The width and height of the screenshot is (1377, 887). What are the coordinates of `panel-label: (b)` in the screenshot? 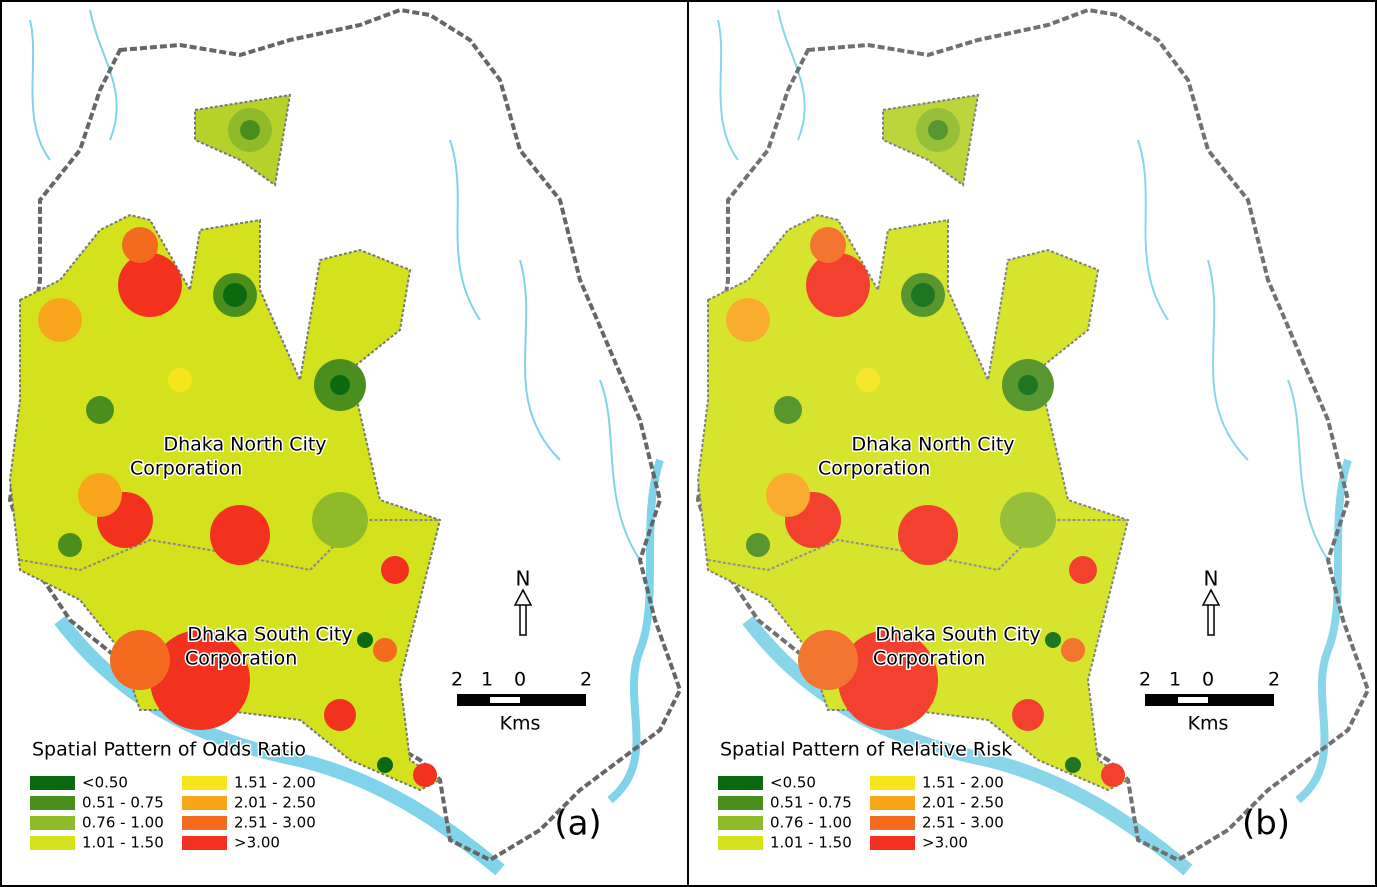 It's located at (1266, 824).